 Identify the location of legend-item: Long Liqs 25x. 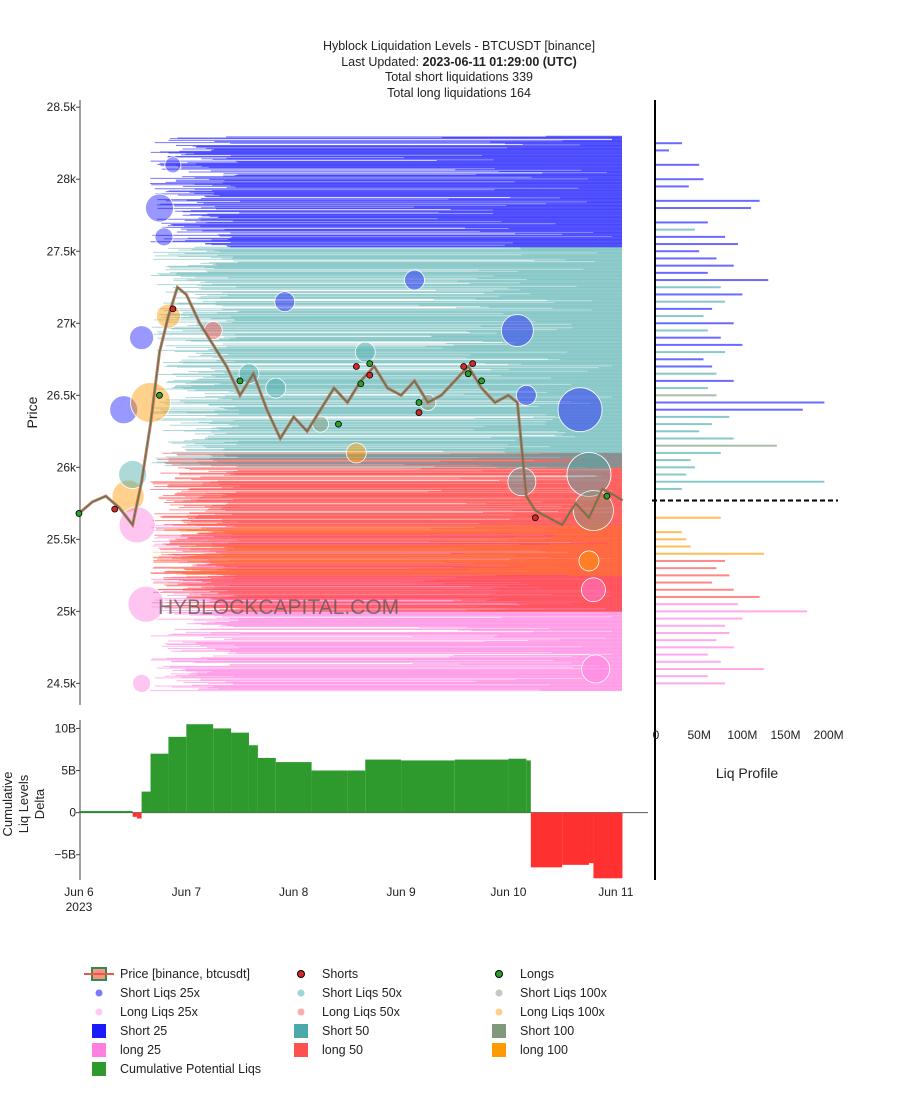
(147, 1012).